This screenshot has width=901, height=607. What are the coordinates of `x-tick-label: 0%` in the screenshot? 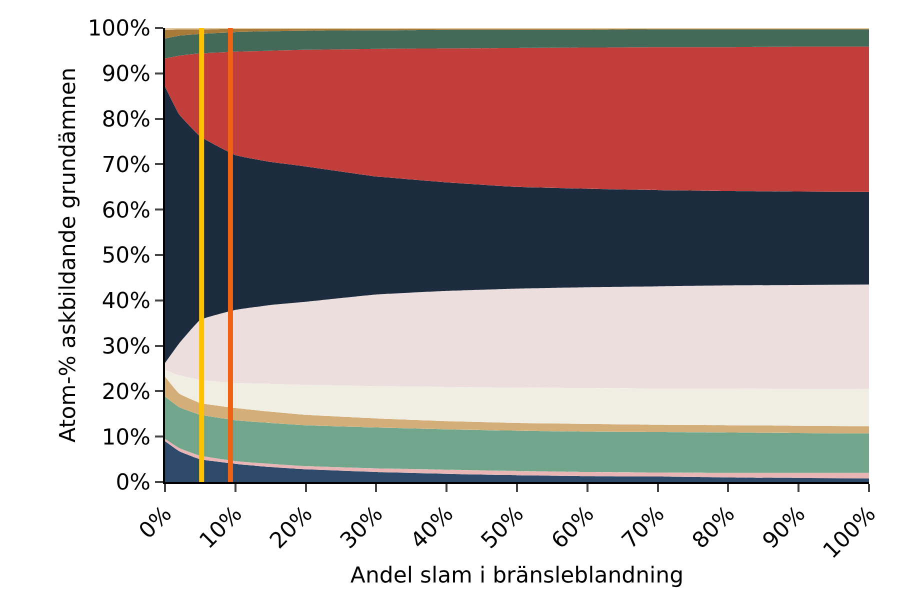 It's located at (156, 523).